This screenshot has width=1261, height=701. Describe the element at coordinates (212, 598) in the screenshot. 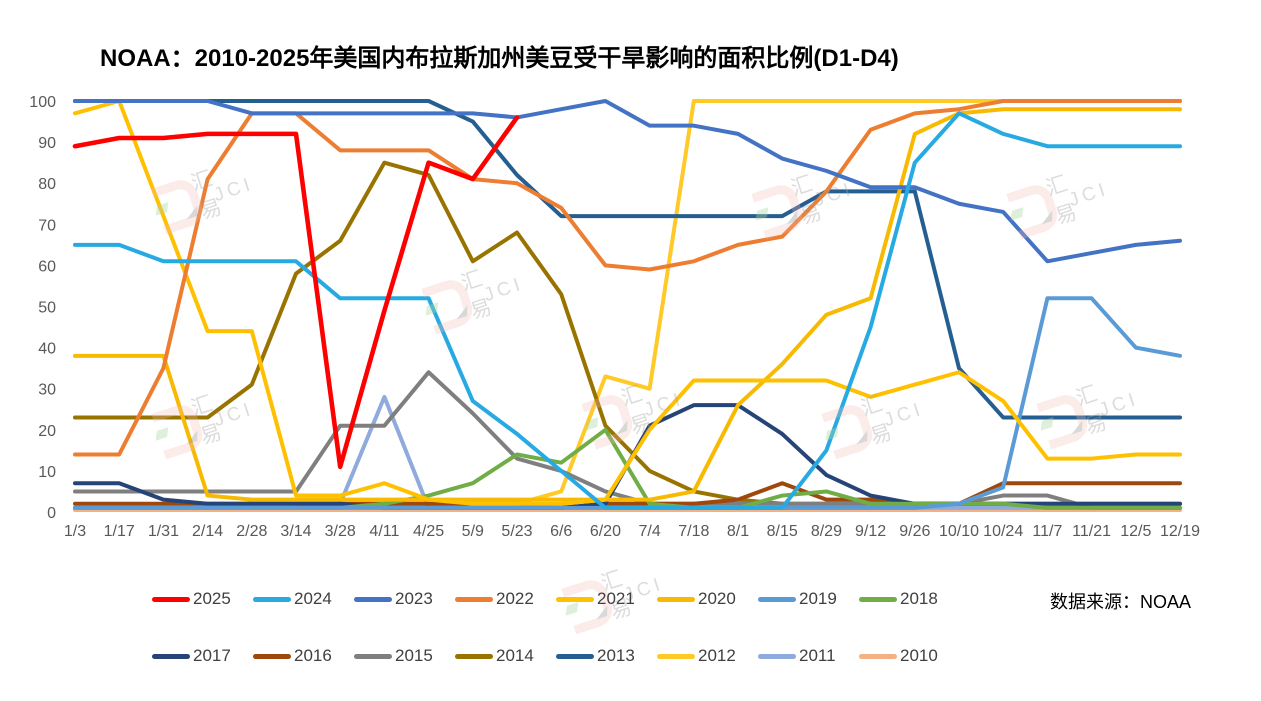

I see `legend-label: 2025` at that location.